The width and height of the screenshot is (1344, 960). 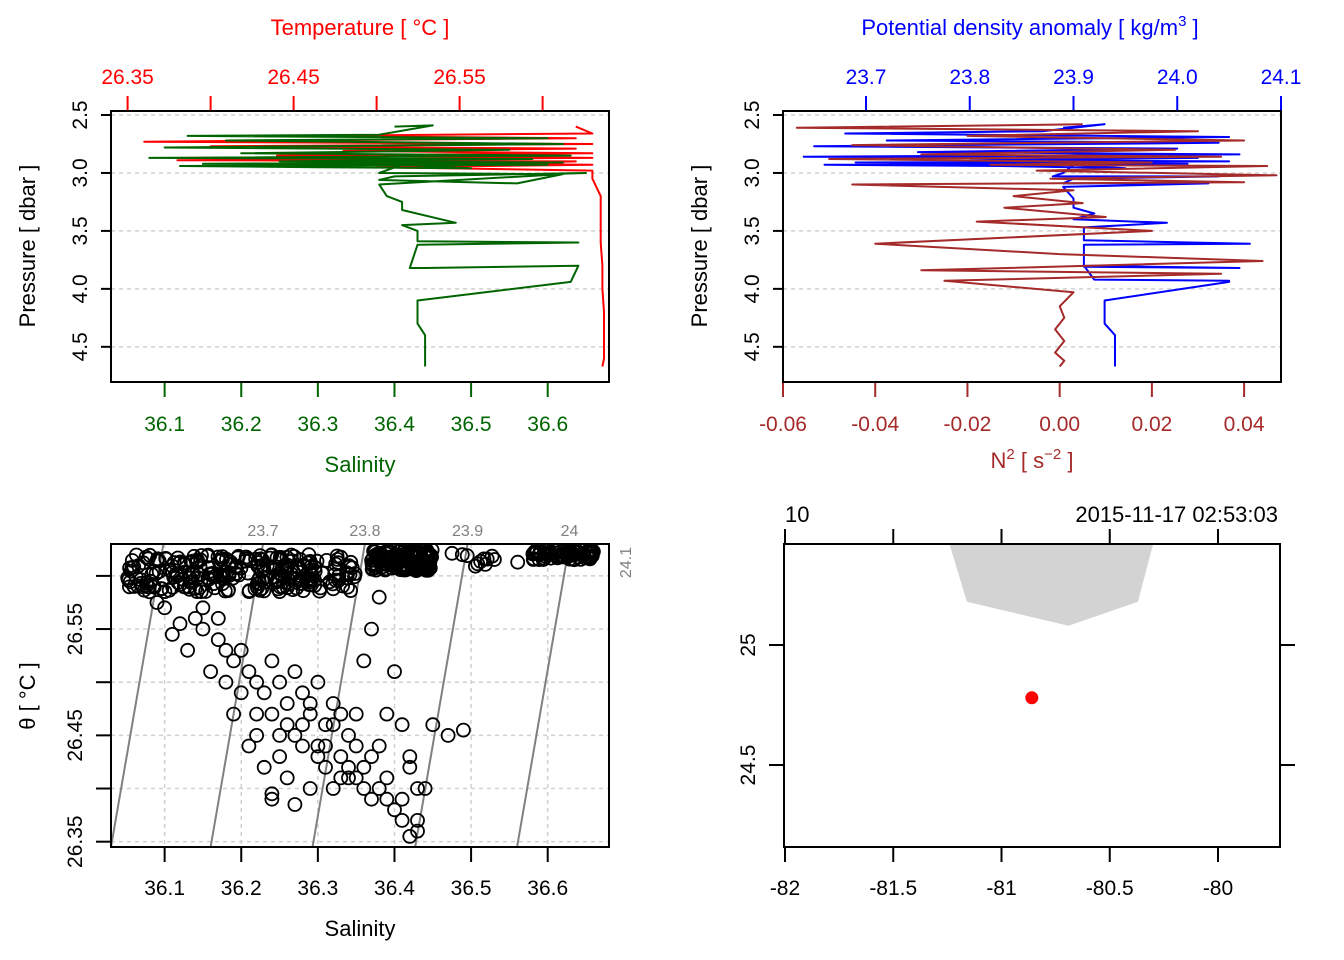 What do you see at coordinates (1001, 888) in the screenshot?
I see `x-tick-label: -81` at bounding box center [1001, 888].